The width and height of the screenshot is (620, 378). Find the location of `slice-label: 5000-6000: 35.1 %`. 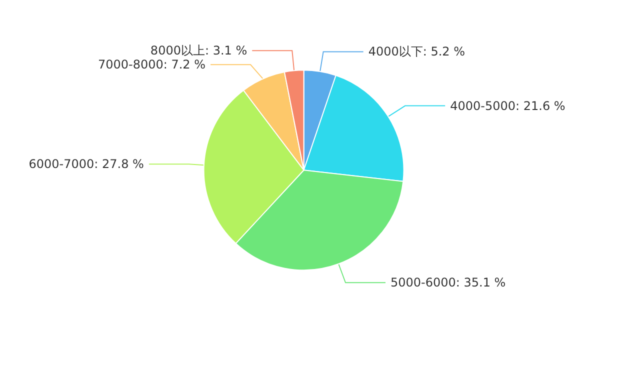

slice-label: 5000-6000: 35.1 % is located at coordinates (448, 283).